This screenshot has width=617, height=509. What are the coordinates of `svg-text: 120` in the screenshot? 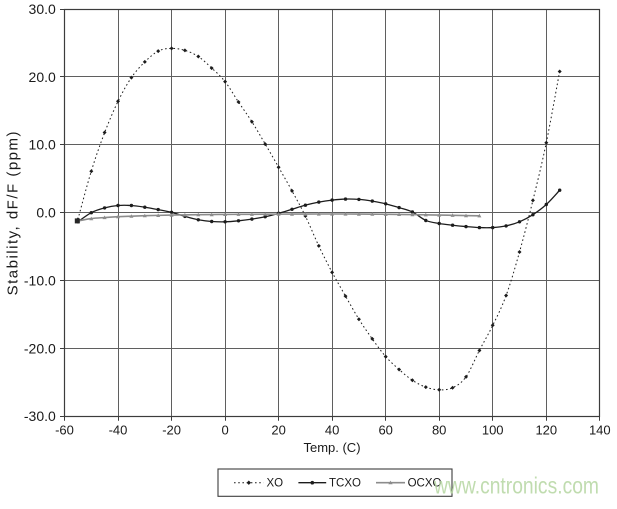 It's located at (546, 430).